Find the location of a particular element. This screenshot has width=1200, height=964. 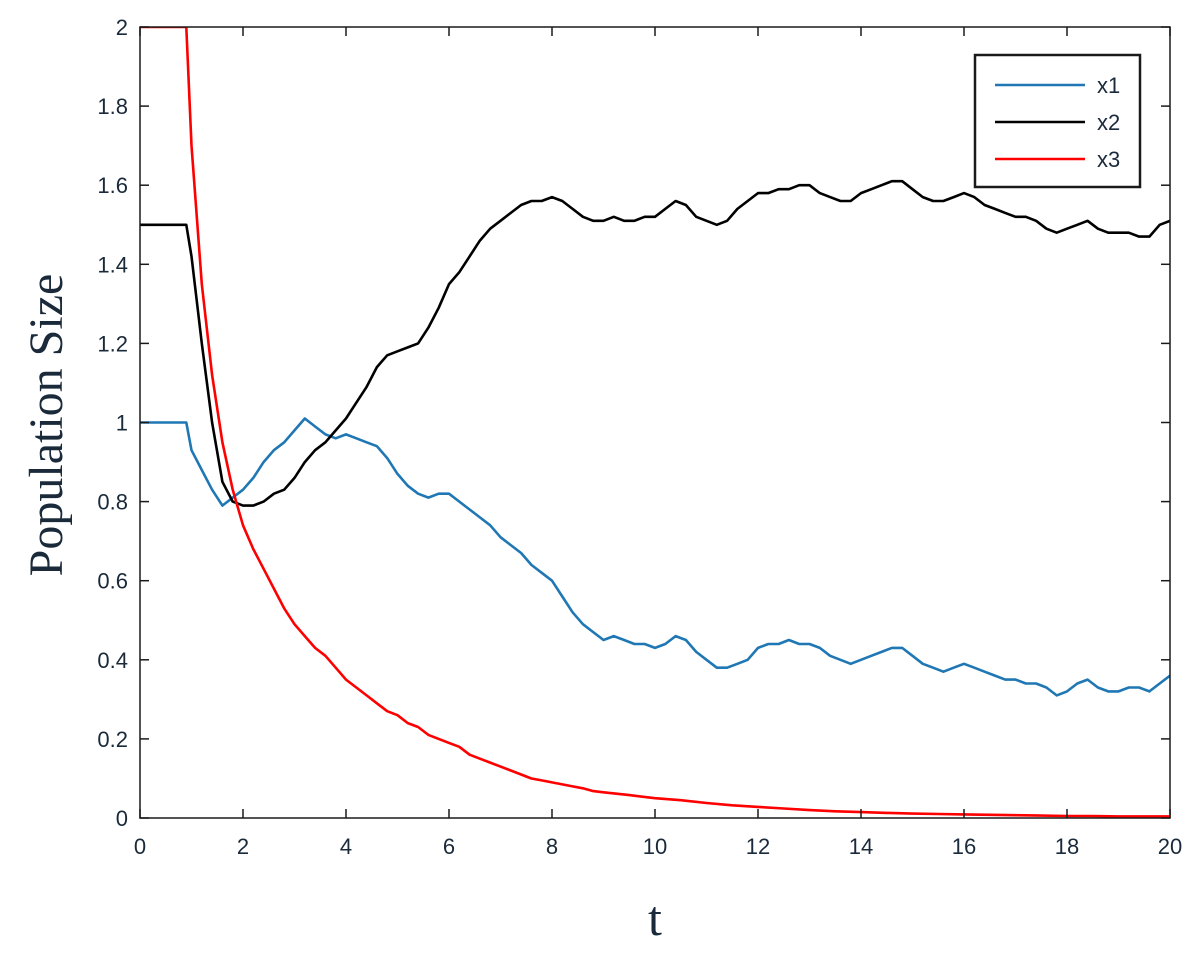

y-tick-label: 1 is located at coordinates (122, 423).